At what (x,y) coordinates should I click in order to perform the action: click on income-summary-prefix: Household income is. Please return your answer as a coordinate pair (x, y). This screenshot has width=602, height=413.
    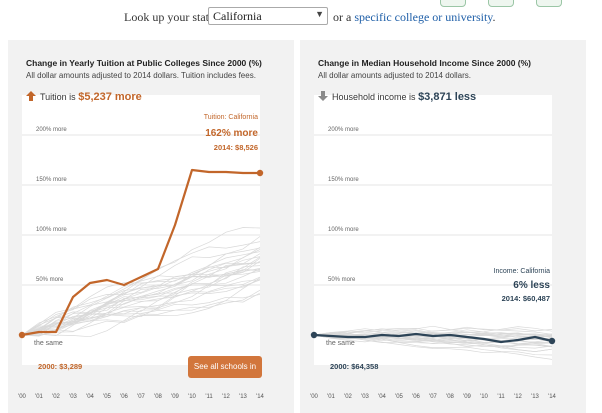
    Looking at the image, I should click on (374, 97).